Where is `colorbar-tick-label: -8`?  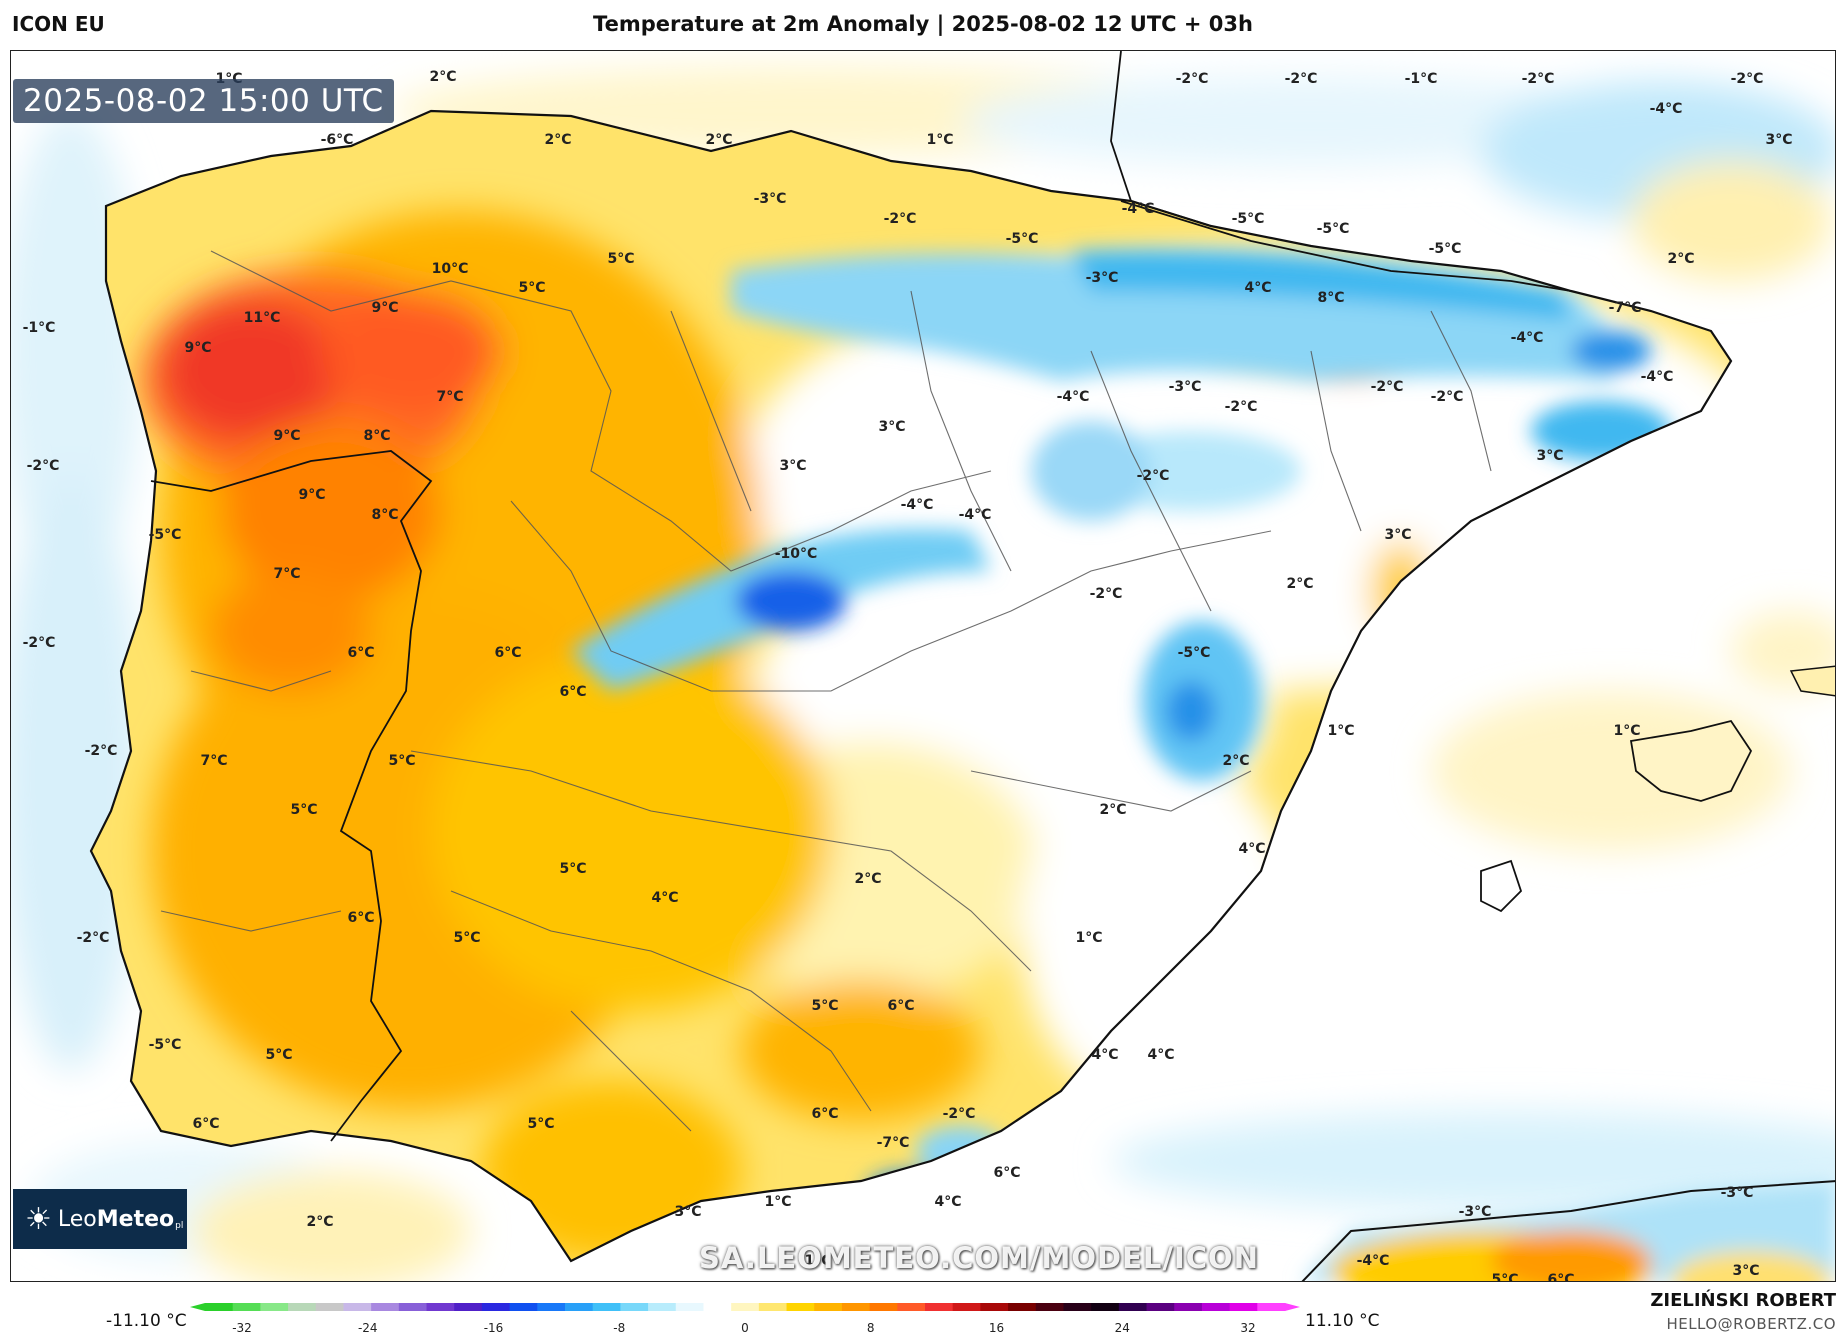
colorbar-tick-label: -8 is located at coordinates (619, 1328).